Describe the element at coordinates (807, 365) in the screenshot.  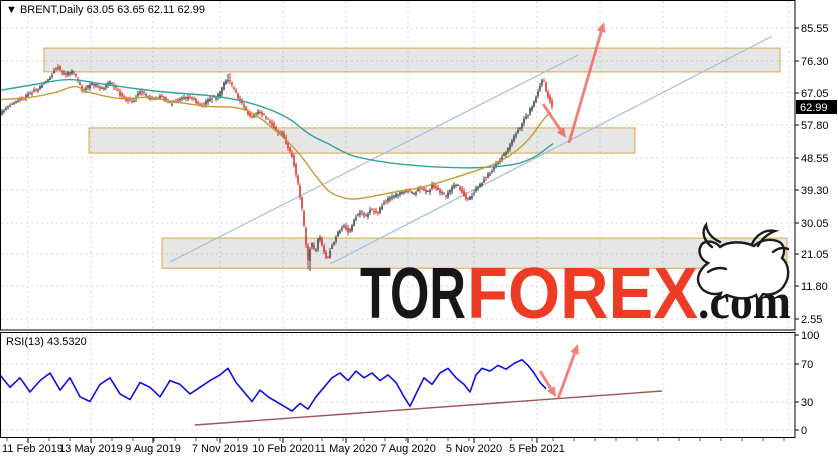
I see `rsi-tick-label: 70` at that location.